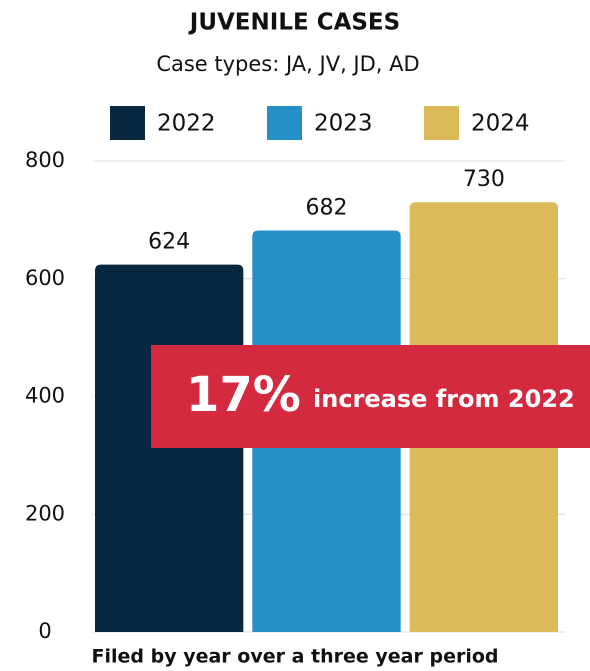 This screenshot has width=590, height=671. Describe the element at coordinates (287, 64) in the screenshot. I see `chart-subtitle: Case types: JA, JV, JD, AD` at that location.